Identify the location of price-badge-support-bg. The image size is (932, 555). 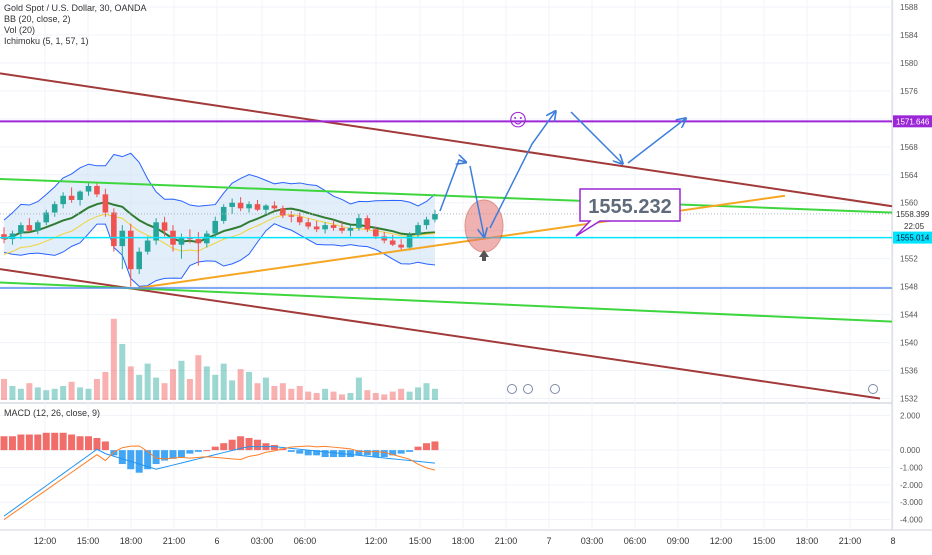
(912, 237).